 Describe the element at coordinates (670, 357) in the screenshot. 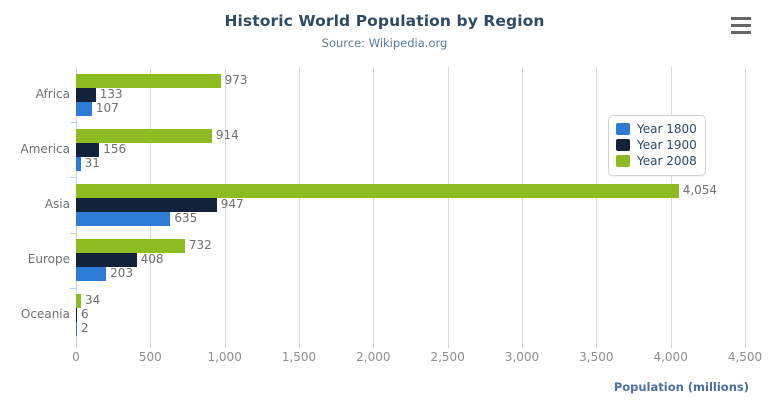

I see `x-axis-tick-label: 4,000` at that location.